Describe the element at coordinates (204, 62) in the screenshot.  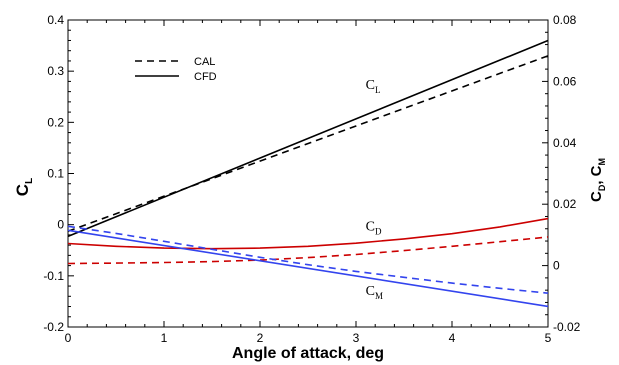
I see `legend-label: CAL` at that location.